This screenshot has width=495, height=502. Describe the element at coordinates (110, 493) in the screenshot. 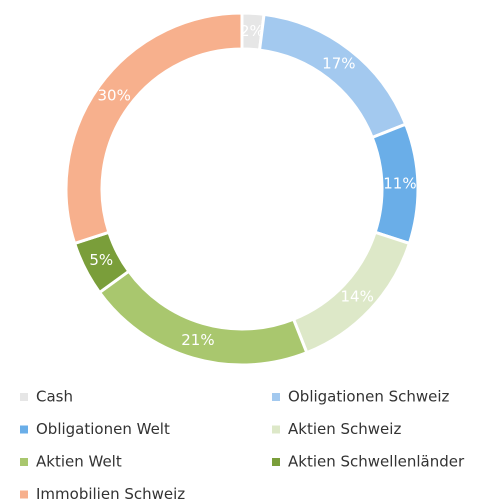

I see `legend-label: Immobilien Schweiz` at that location.